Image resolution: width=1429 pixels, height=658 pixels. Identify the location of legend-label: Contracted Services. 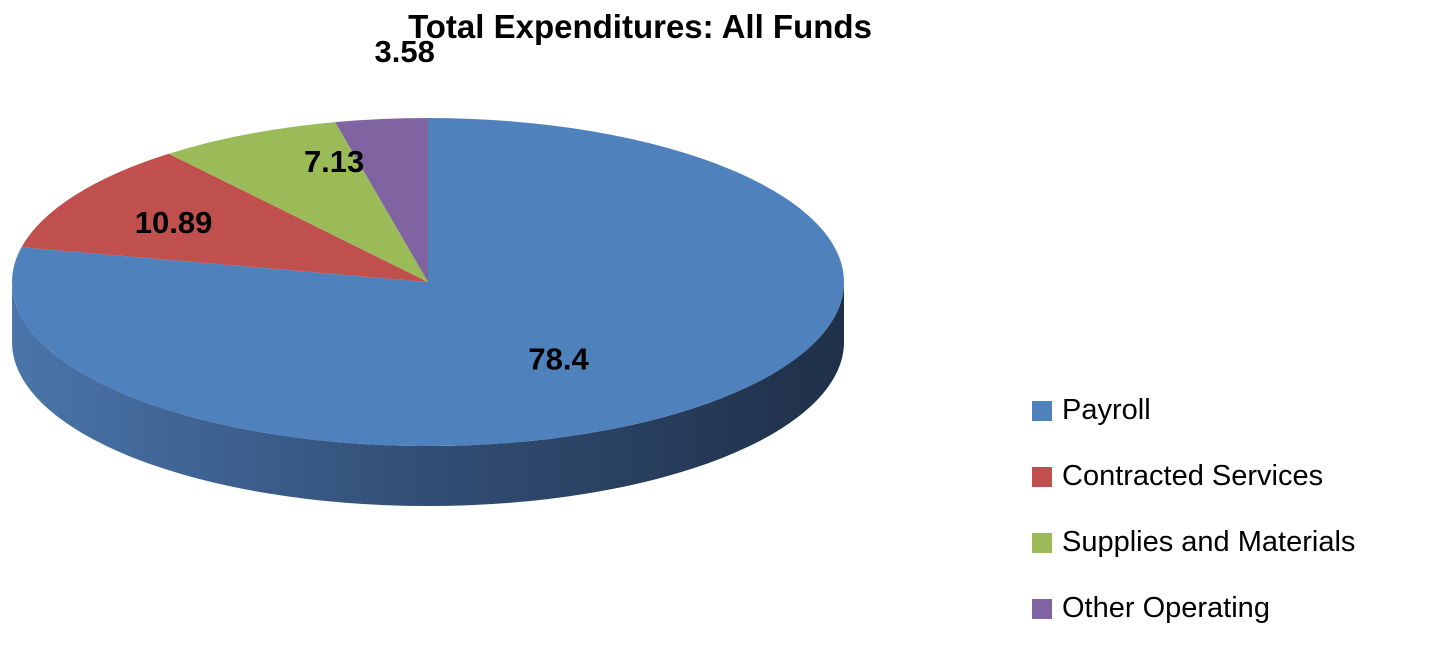
(1193, 476).